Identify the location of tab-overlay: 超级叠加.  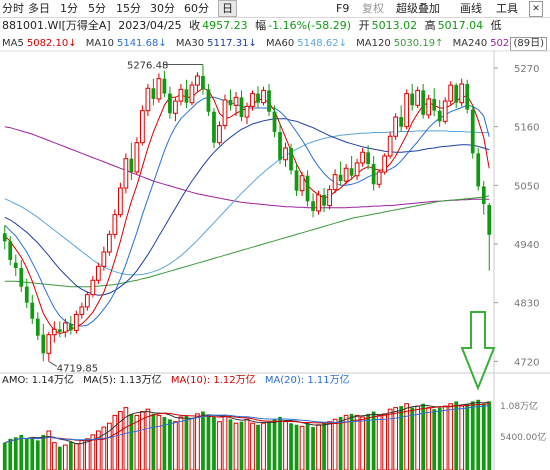
(418, 8).